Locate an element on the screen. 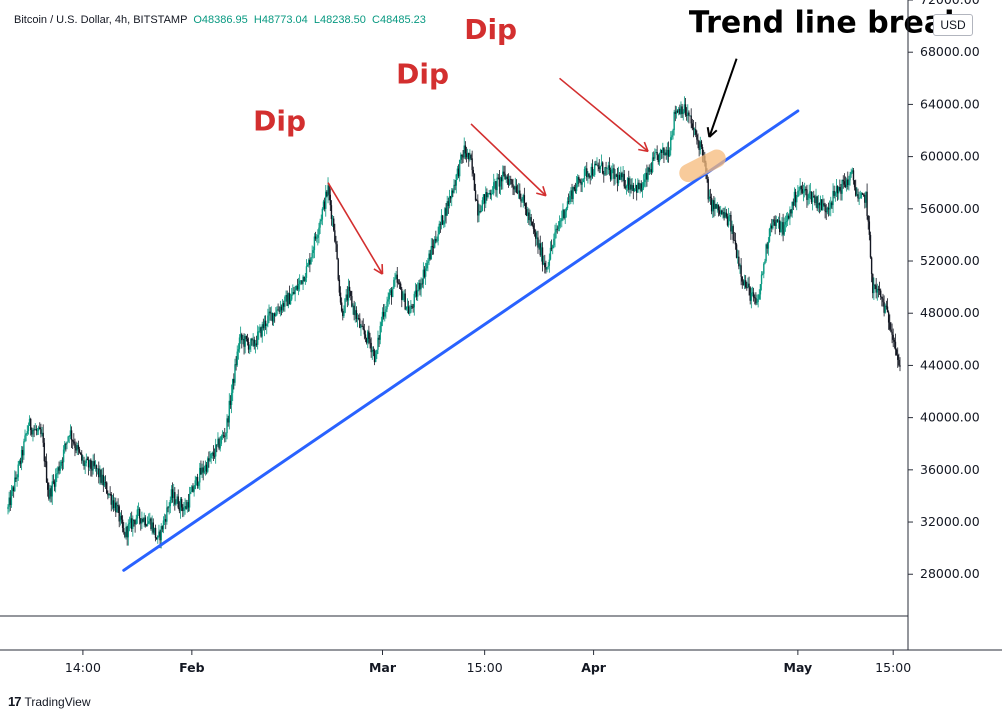 This screenshot has height=723, width=1002. currency-badge: USD is located at coordinates (953, 25).